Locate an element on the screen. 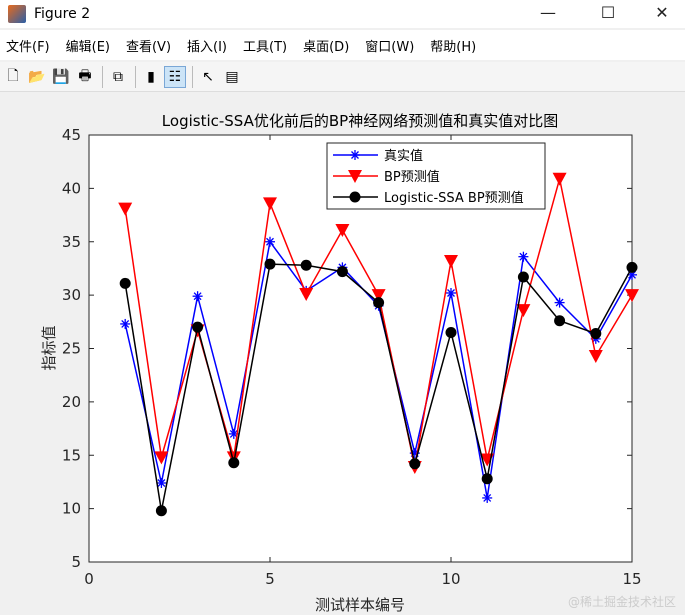  y-tick-label: 45 is located at coordinates (71, 135).